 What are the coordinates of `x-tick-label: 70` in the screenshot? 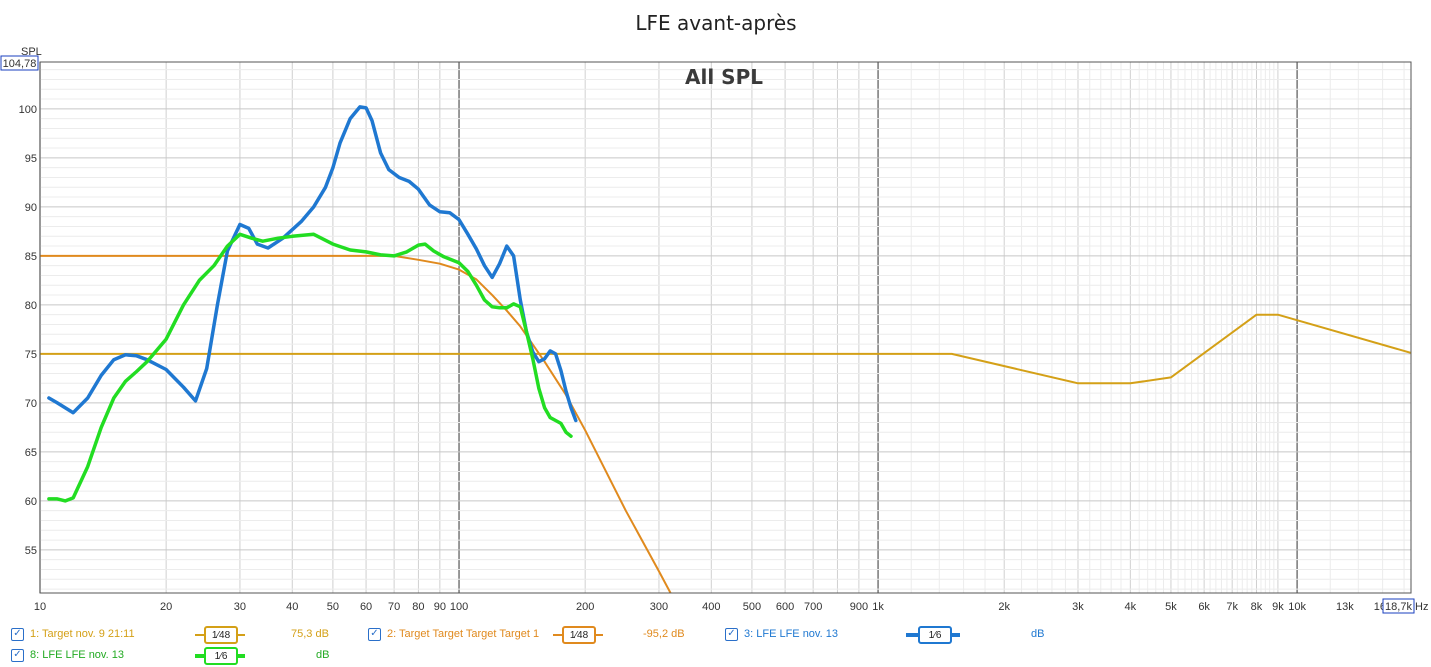 It's located at (394, 607).